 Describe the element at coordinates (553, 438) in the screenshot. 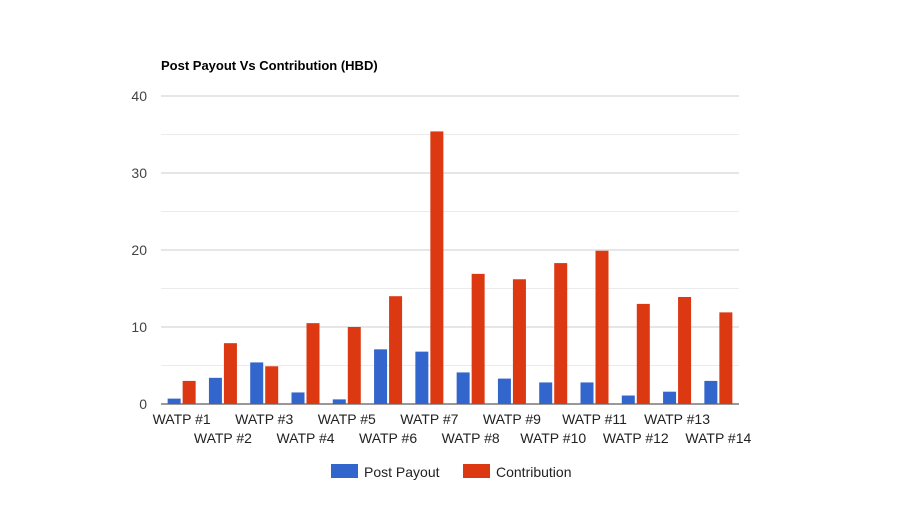

I see `x-tick-label: WATP #10` at that location.